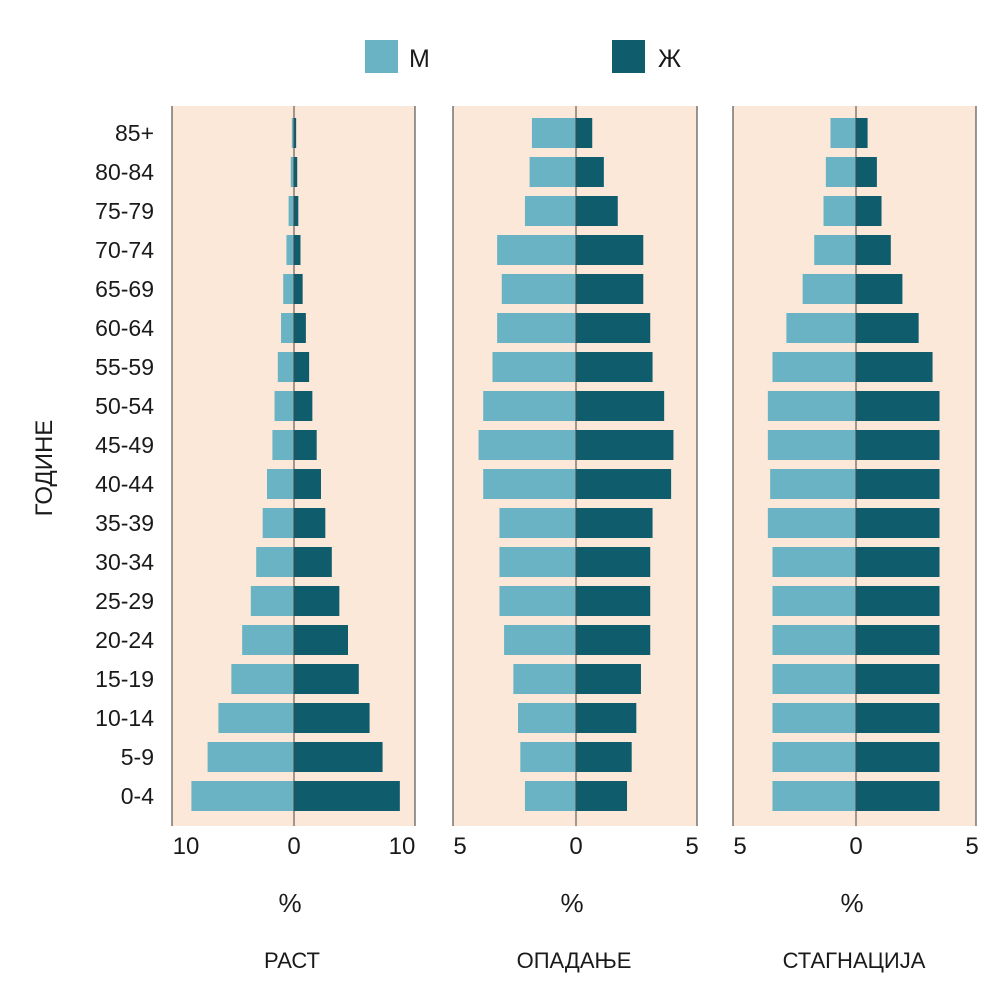  What do you see at coordinates (124, 523) in the screenshot?
I see `y-tick-label: 35-39` at bounding box center [124, 523].